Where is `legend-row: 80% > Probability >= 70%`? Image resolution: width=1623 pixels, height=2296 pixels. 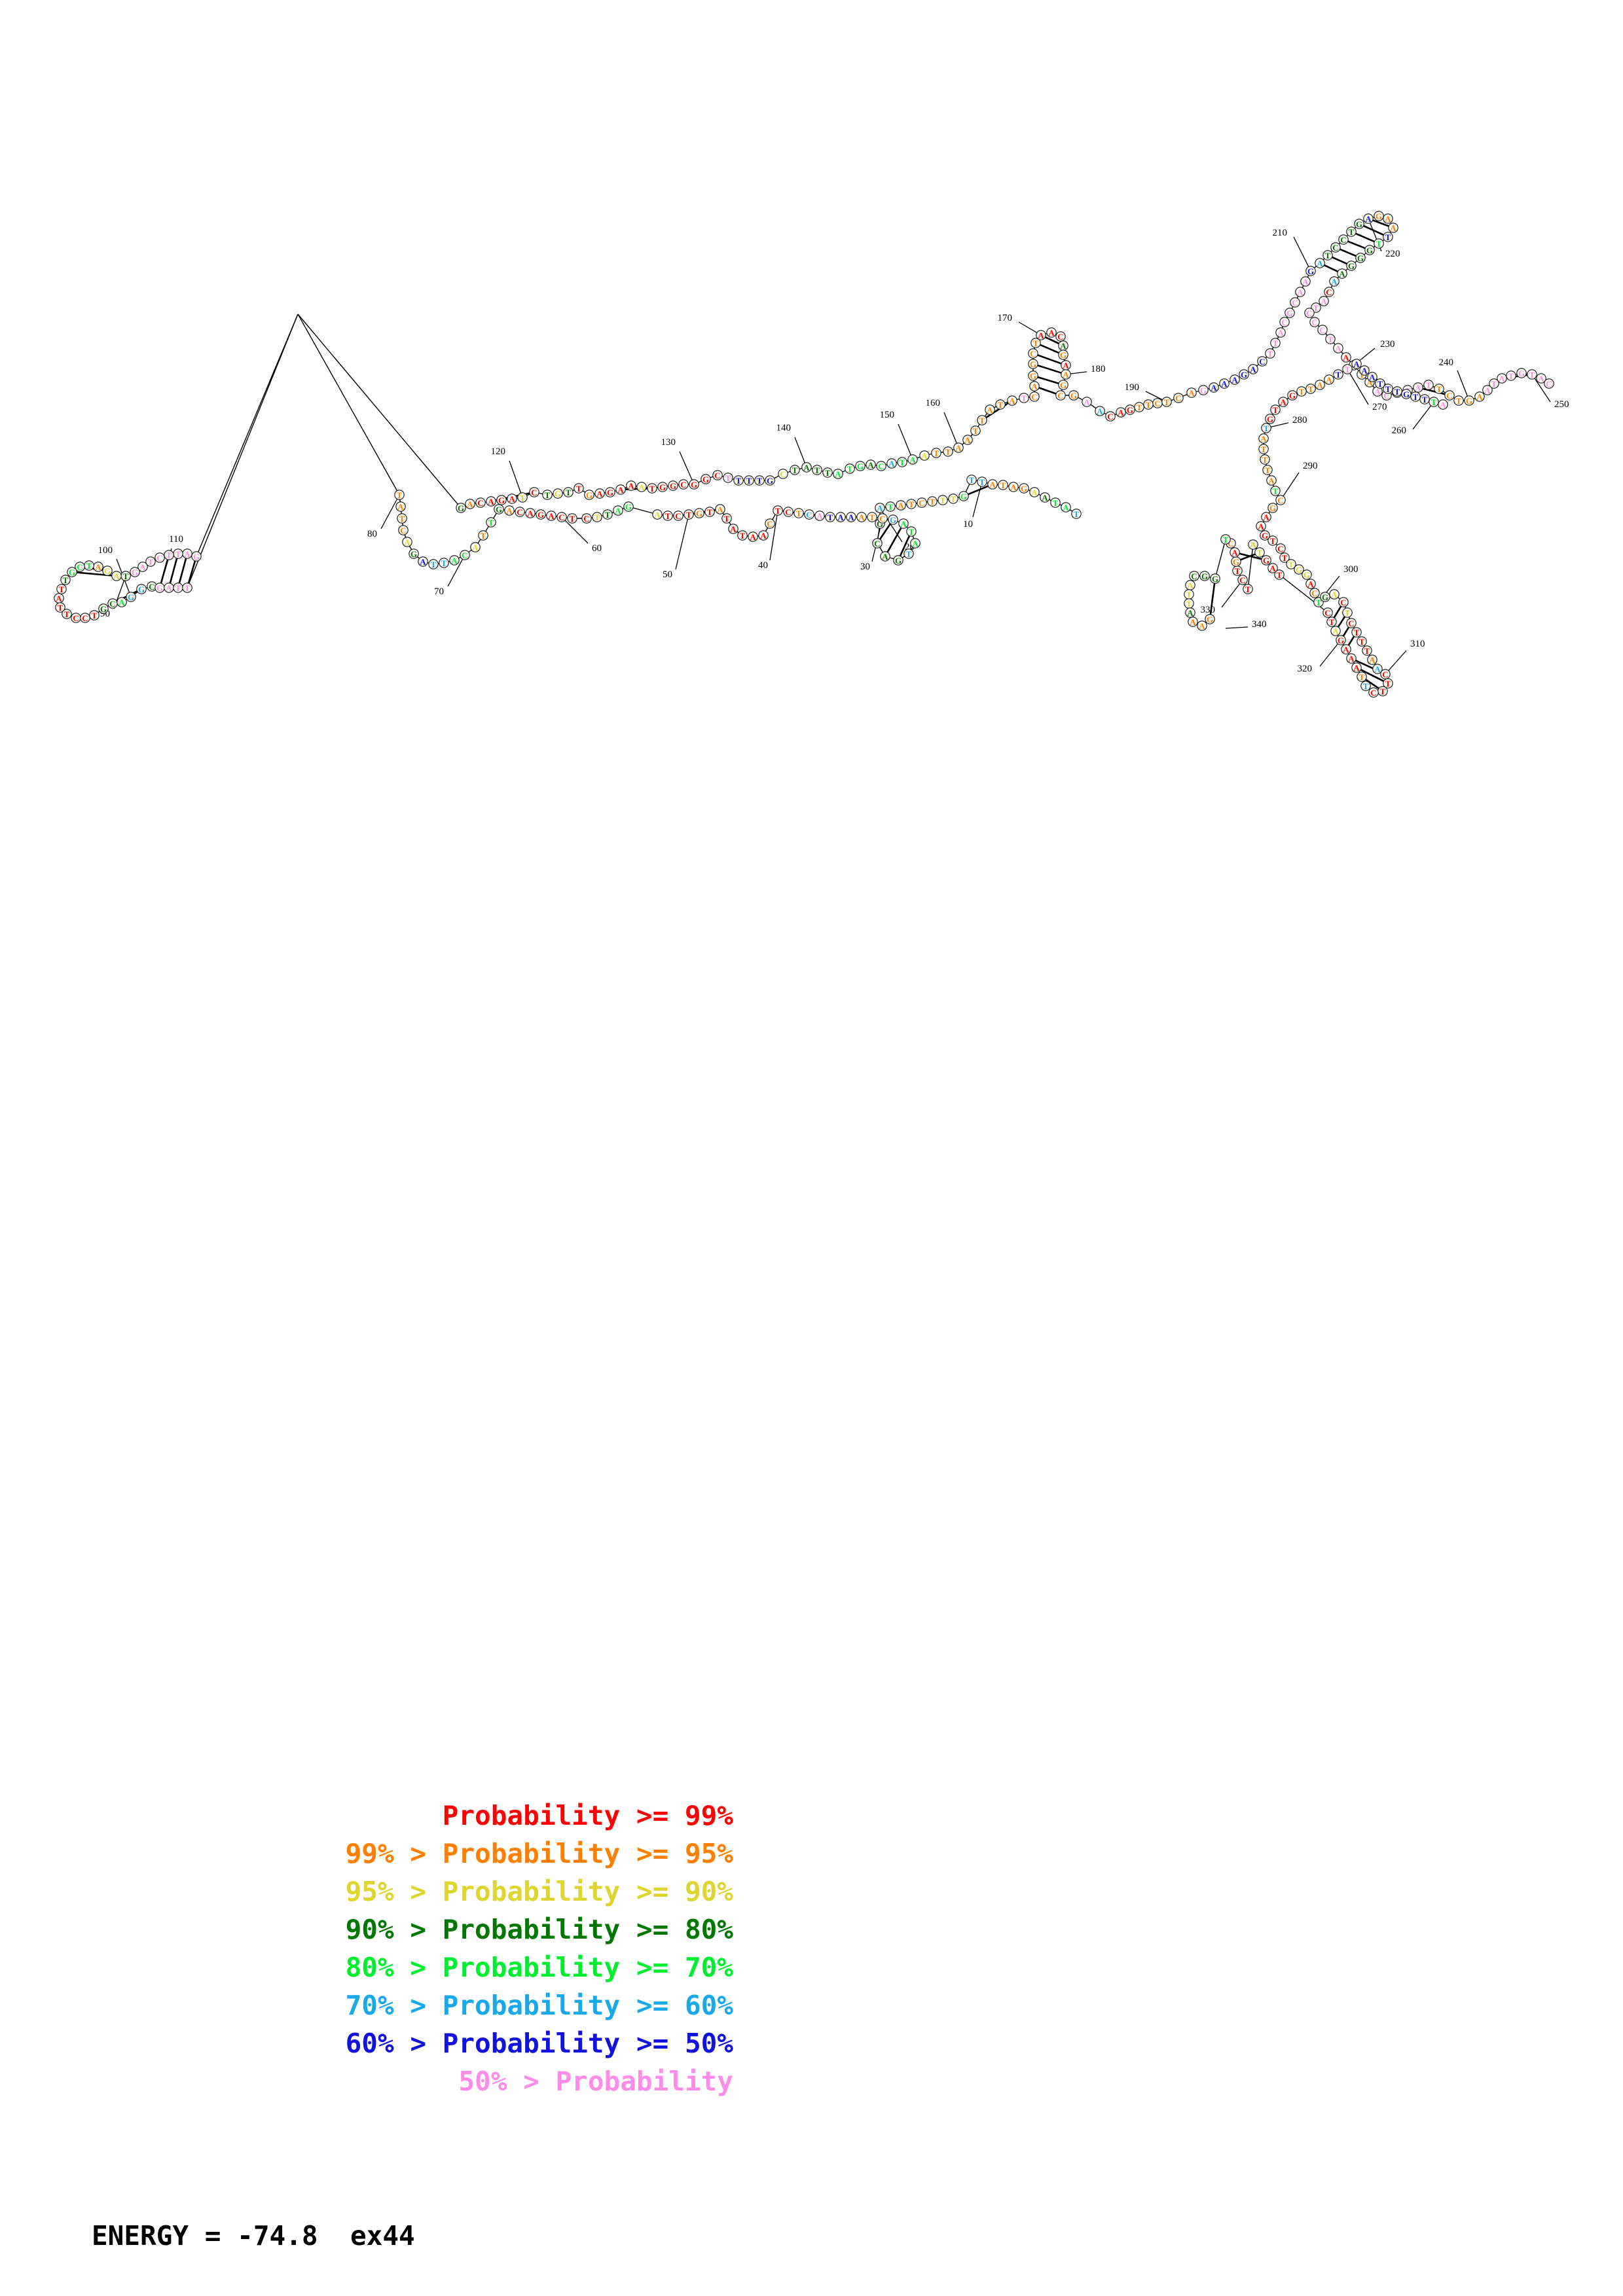 legend-row: 80% > Probability >= 70% is located at coordinates (539, 1968).